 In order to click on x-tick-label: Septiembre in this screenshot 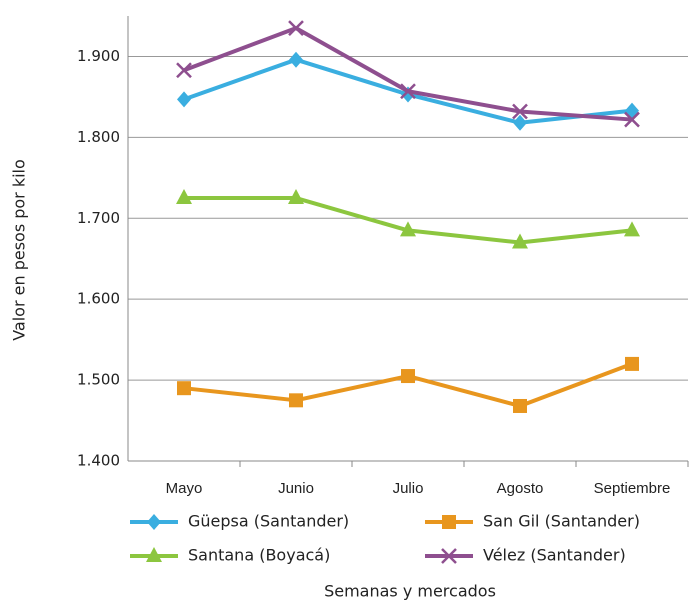, I will do `click(632, 488)`.